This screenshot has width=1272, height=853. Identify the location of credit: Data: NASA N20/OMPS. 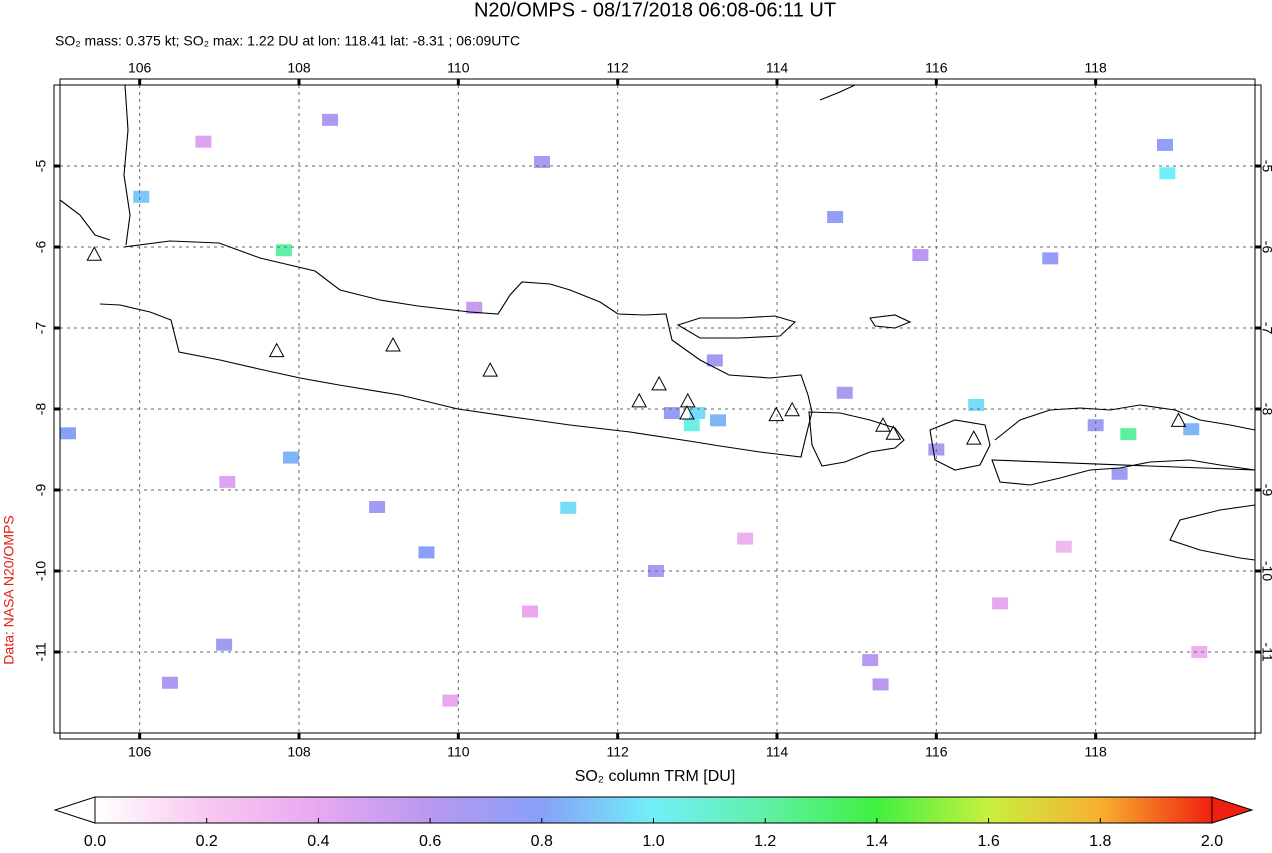
(9, 589).